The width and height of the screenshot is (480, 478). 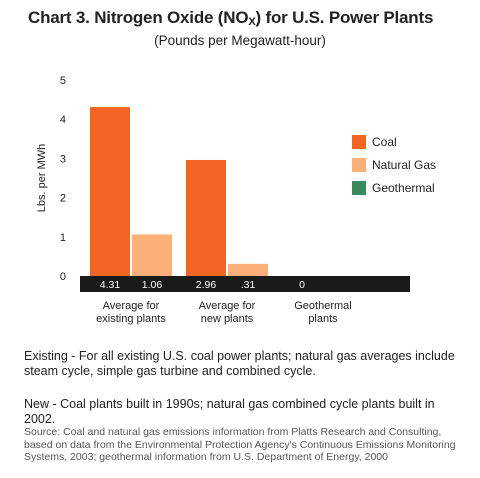 What do you see at coordinates (252, 22) in the screenshot?
I see `chart-title-subscript: X` at bounding box center [252, 22].